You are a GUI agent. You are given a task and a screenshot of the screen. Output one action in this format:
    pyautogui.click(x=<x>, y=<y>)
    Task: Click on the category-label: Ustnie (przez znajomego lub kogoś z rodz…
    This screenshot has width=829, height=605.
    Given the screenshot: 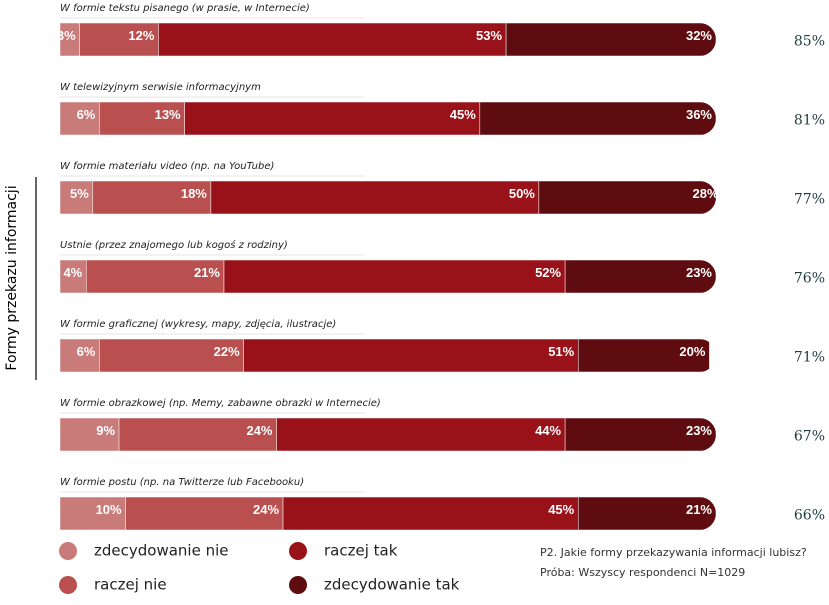 What is the action you would take?
    pyautogui.click(x=174, y=245)
    